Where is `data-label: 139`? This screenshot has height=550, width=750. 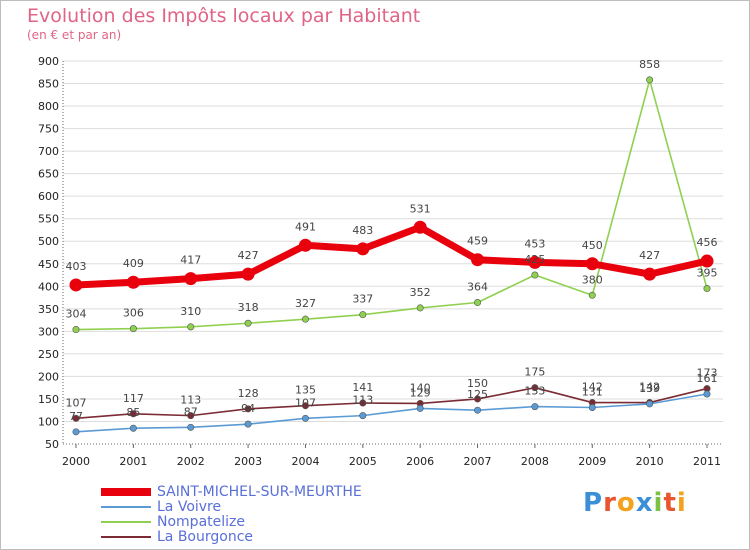 data-label: 139 is located at coordinates (649, 388).